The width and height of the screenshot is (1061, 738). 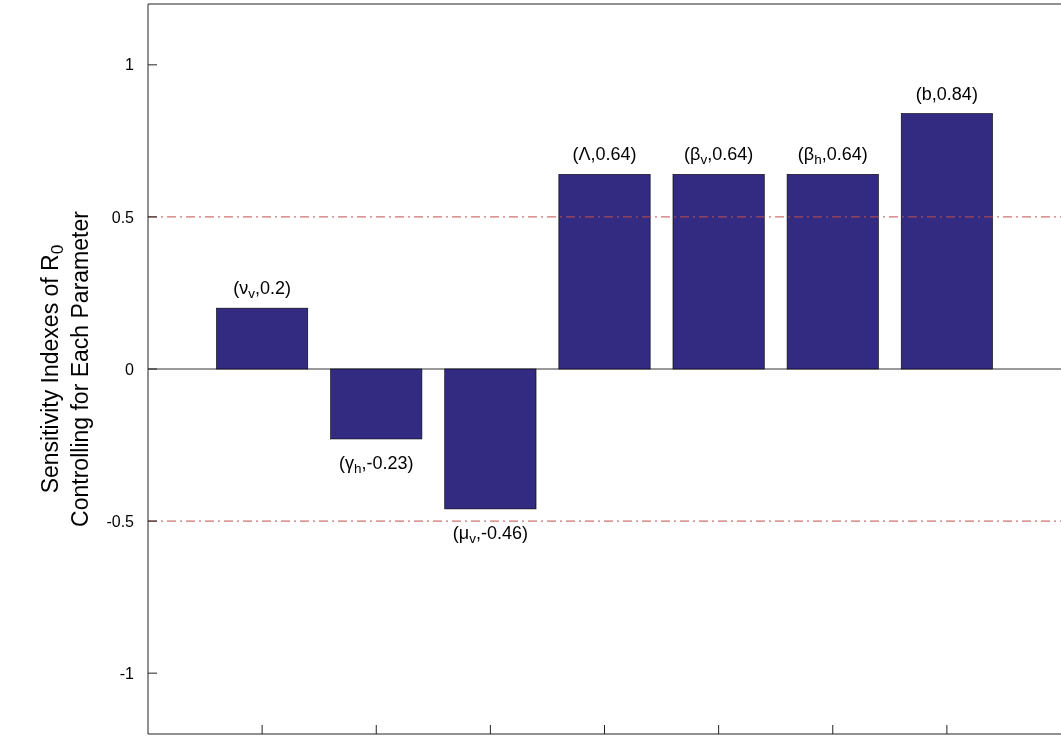 What do you see at coordinates (604, 154) in the screenshot?
I see `data-label: (Λ,0.64)` at bounding box center [604, 154].